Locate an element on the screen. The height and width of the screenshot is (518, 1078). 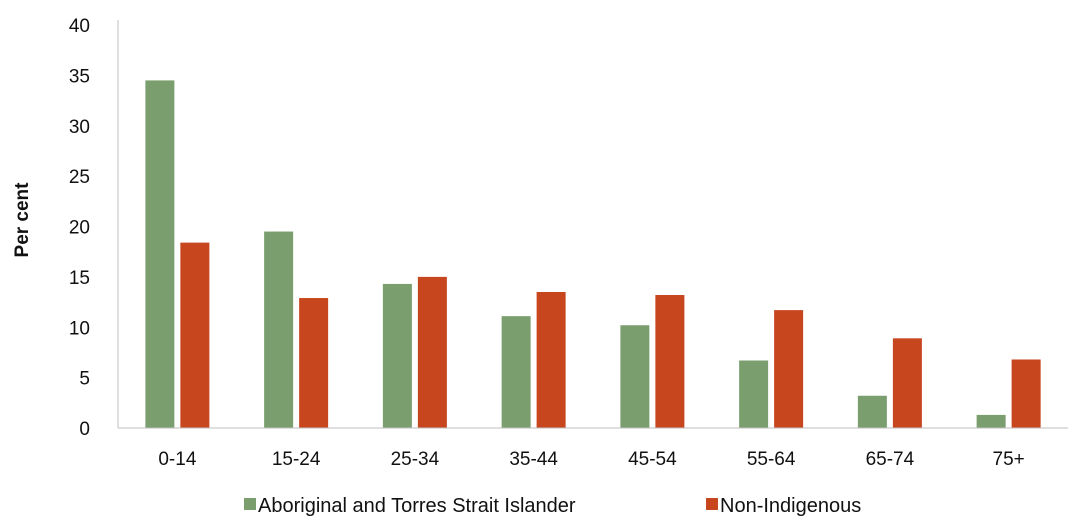
x-tick-label: 55-64 is located at coordinates (771, 459).